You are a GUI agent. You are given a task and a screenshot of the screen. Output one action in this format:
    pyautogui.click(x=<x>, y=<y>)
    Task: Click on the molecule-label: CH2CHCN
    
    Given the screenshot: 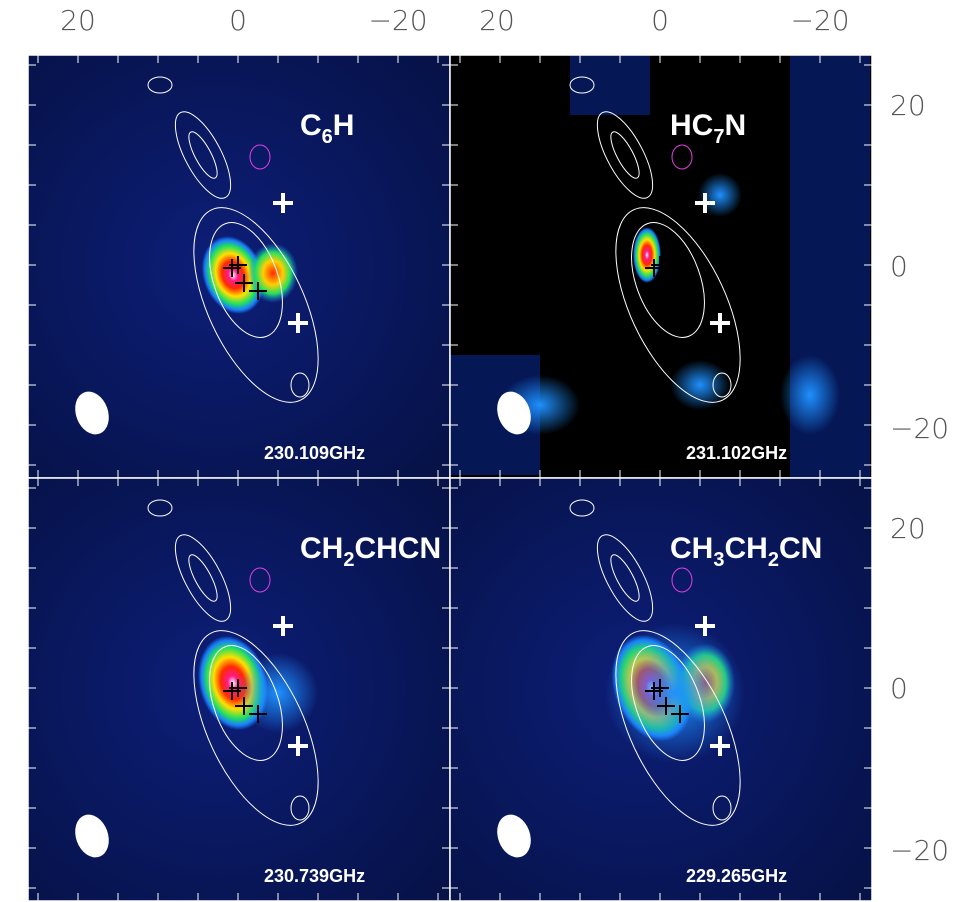 What is the action you would take?
    pyautogui.click(x=370, y=551)
    